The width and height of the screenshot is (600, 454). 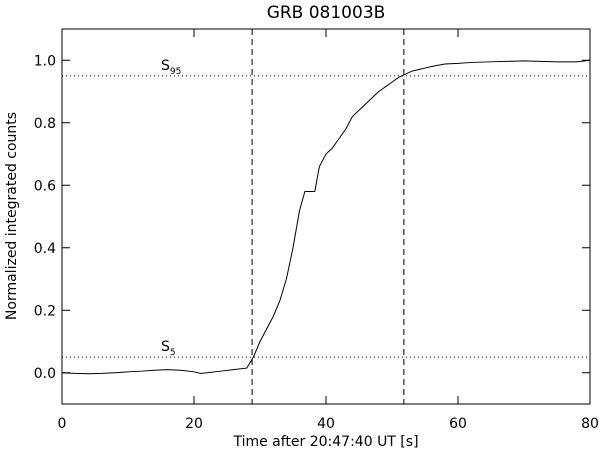 I want to click on threshold-label: S95, so click(x=171, y=67).